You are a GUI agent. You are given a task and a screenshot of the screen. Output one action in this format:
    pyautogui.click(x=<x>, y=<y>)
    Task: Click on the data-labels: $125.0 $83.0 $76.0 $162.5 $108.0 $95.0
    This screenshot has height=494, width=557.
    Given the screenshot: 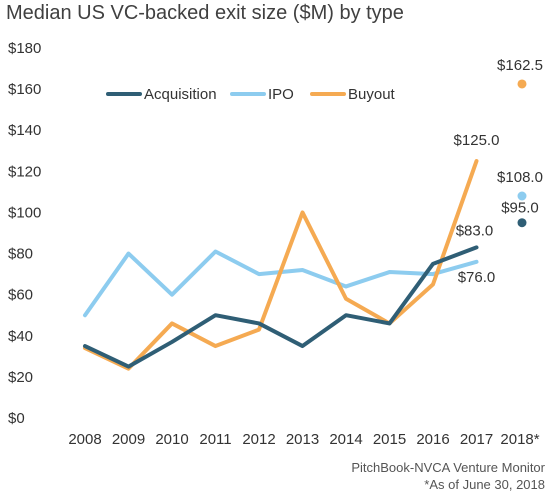 What is the action you would take?
    pyautogui.click(x=498, y=171)
    